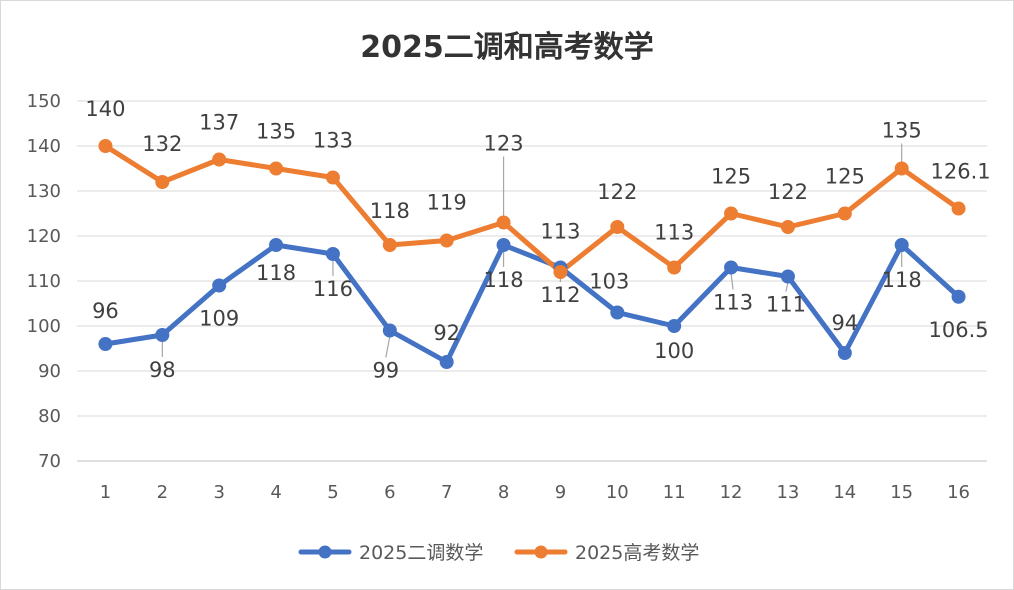 The width and height of the screenshot is (1014, 590). I want to click on x-tick-label: 7, so click(446, 492).